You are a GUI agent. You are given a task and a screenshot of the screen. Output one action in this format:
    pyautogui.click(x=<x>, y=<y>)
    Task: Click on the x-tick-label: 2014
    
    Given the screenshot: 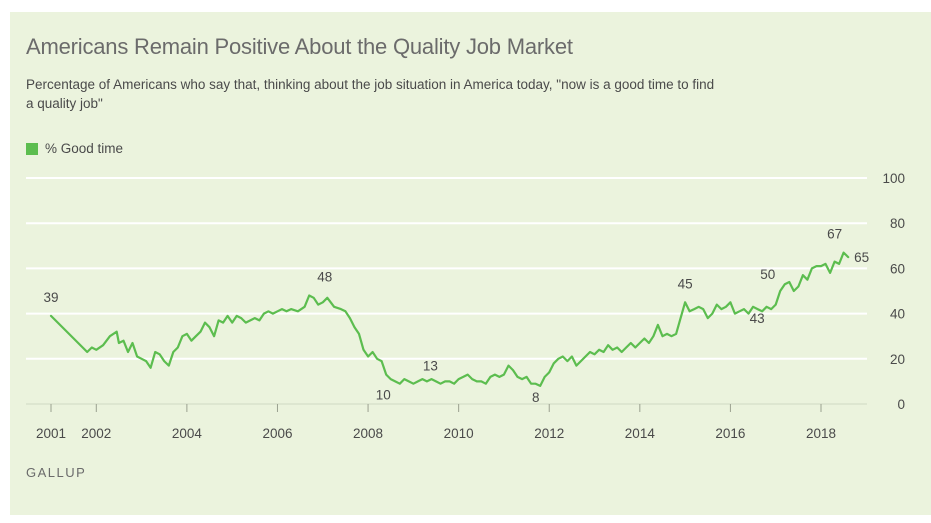 What is the action you would take?
    pyautogui.click(x=640, y=433)
    